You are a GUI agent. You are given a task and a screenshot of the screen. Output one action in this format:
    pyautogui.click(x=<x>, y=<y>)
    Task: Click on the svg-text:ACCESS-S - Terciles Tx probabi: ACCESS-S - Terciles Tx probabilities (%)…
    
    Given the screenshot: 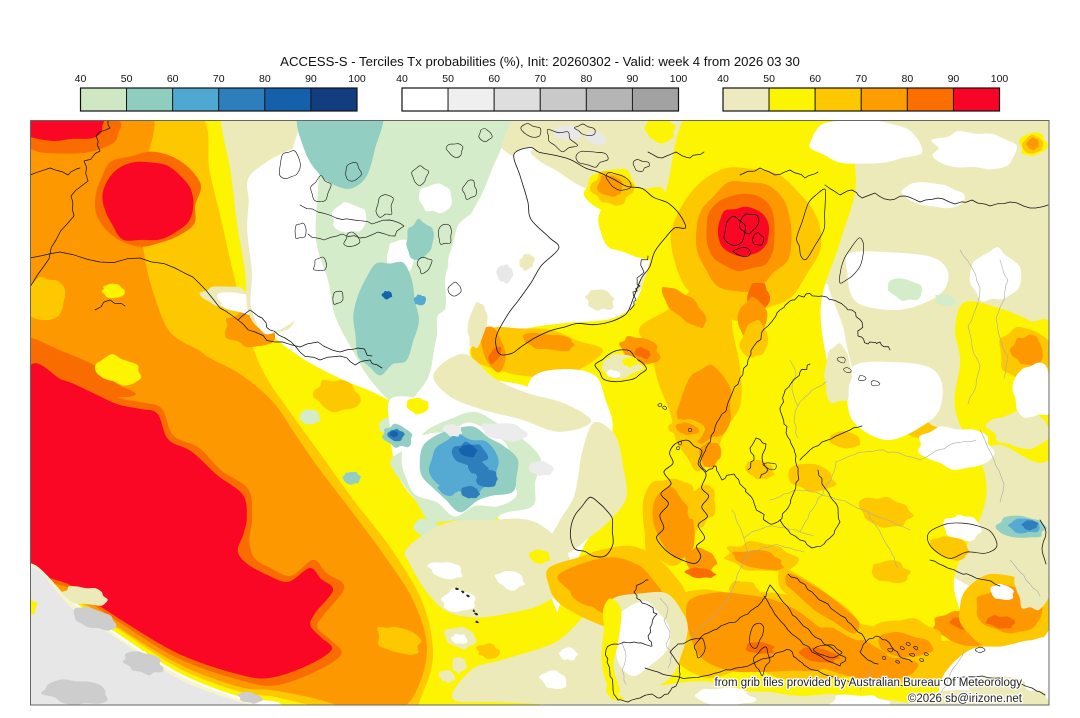 What is the action you would take?
    pyautogui.click(x=540, y=61)
    